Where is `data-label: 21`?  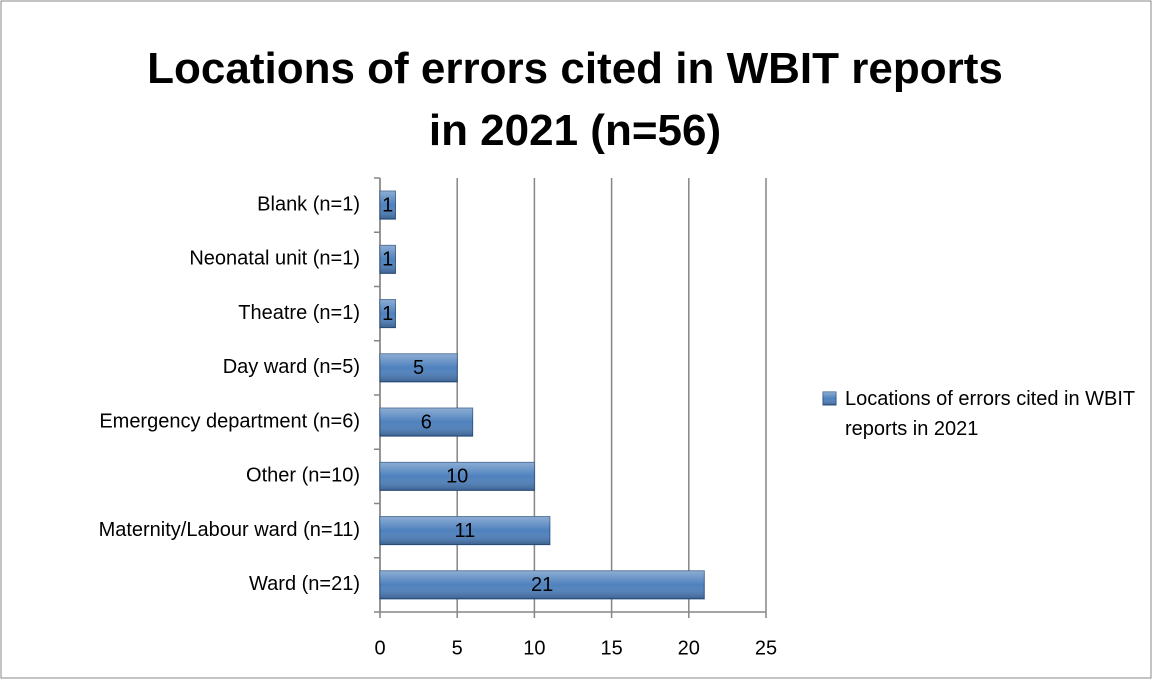
data-label: 21 is located at coordinates (542, 585).